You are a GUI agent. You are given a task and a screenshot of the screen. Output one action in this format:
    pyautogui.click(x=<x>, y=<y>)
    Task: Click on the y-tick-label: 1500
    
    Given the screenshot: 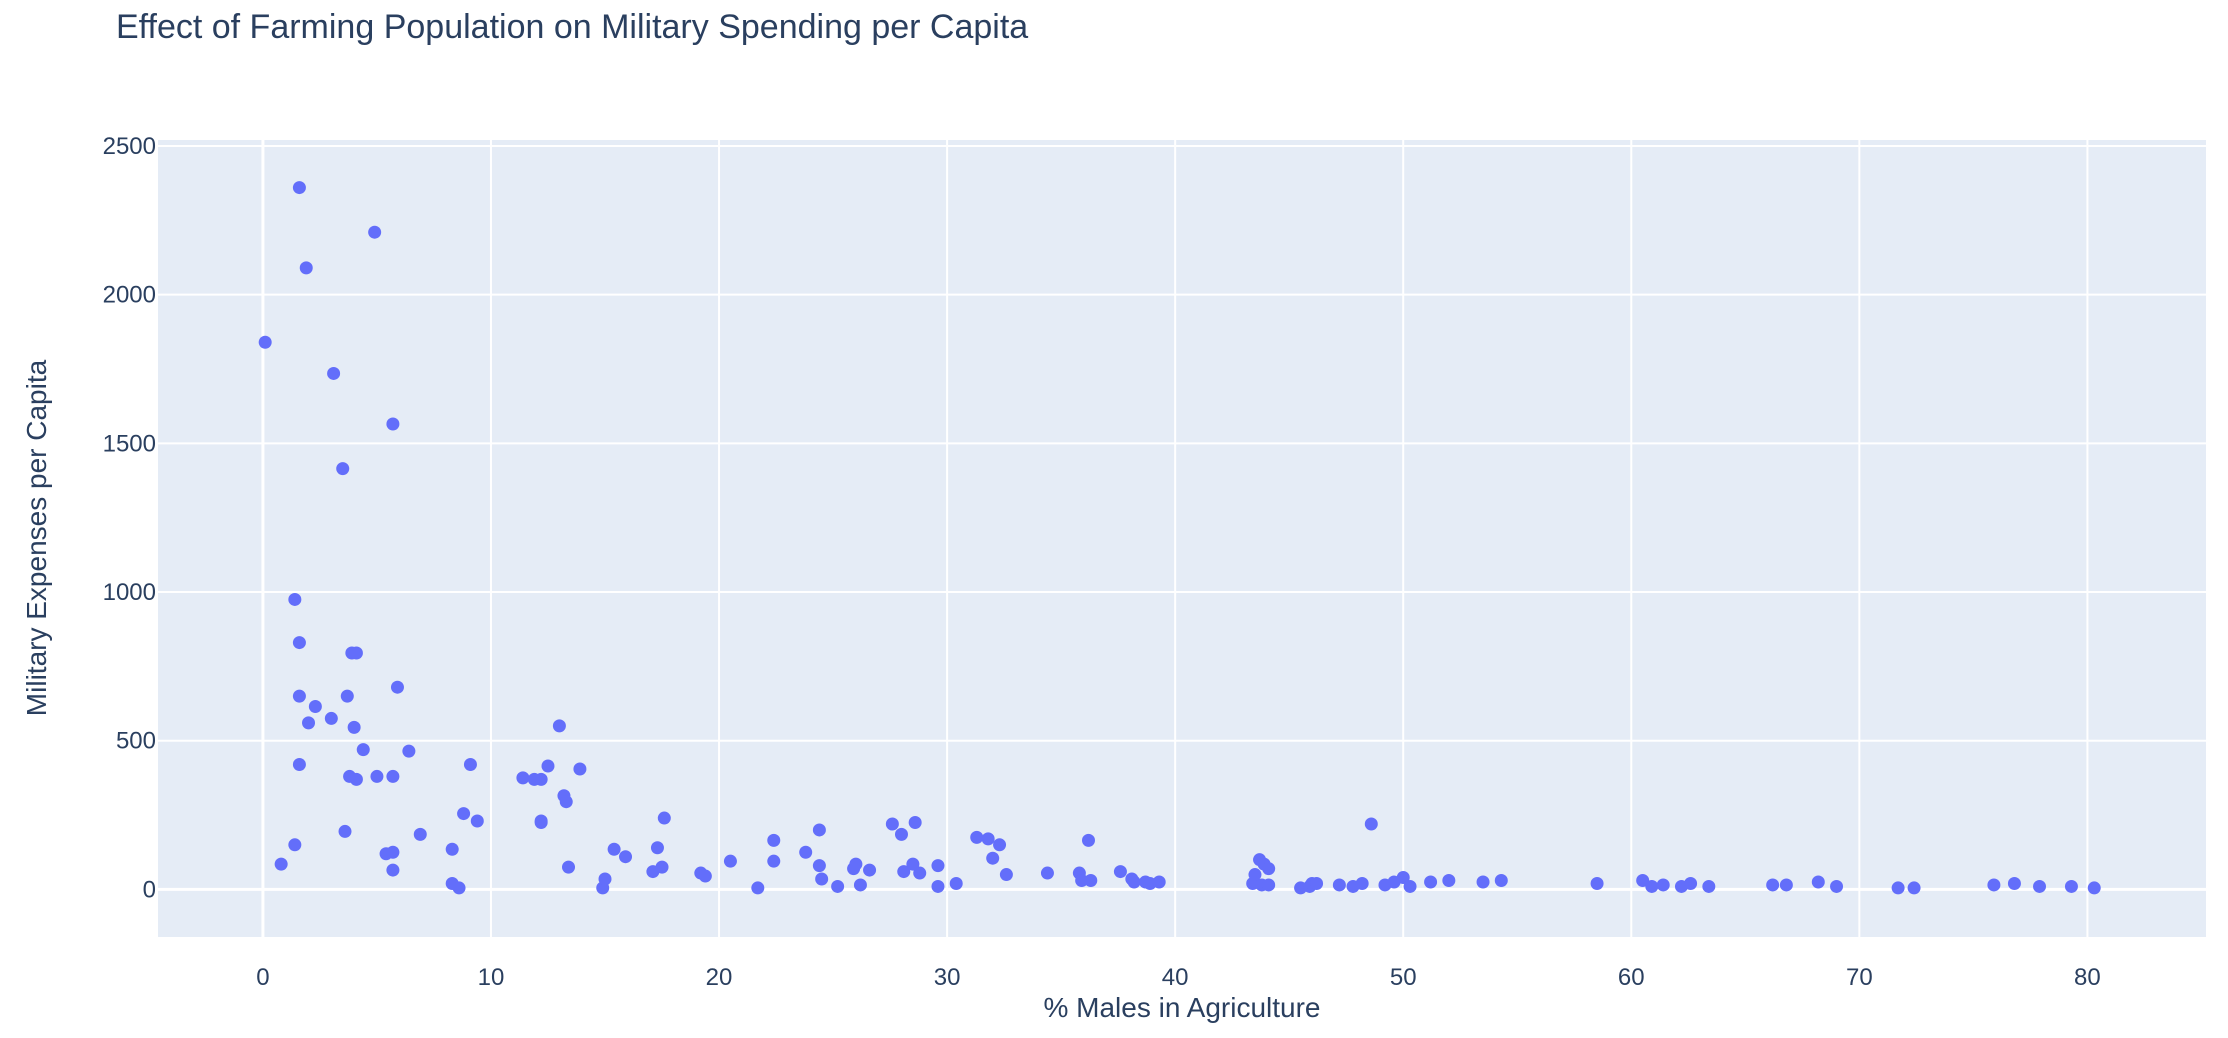 What is the action you would take?
    pyautogui.click(x=129, y=443)
    